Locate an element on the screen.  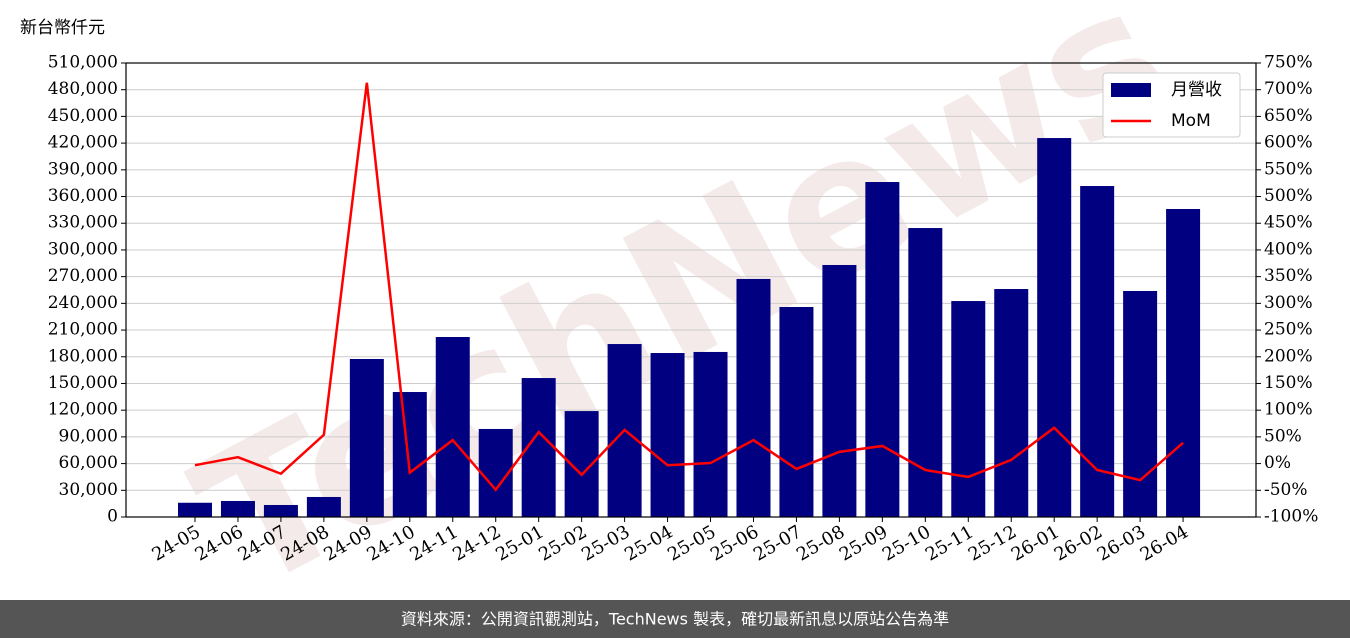
y-tick-label: 420,000 is located at coordinates (83, 143).